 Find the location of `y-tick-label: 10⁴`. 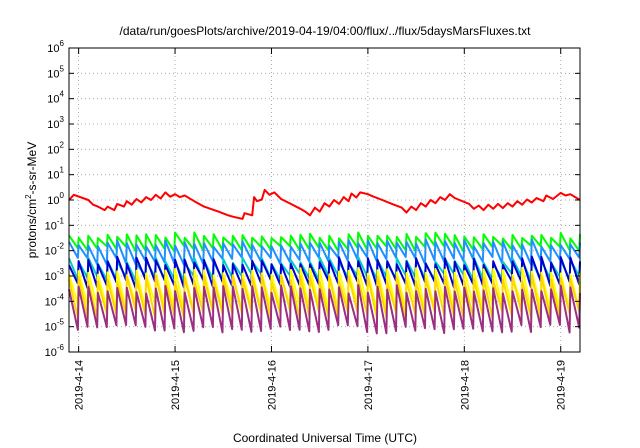

y-tick-label: 10⁴ is located at coordinates (55, 98).